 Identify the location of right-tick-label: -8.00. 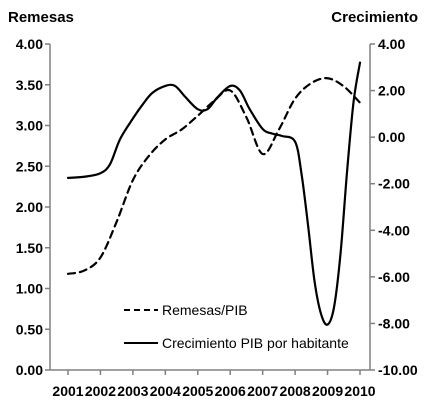
(394, 323).